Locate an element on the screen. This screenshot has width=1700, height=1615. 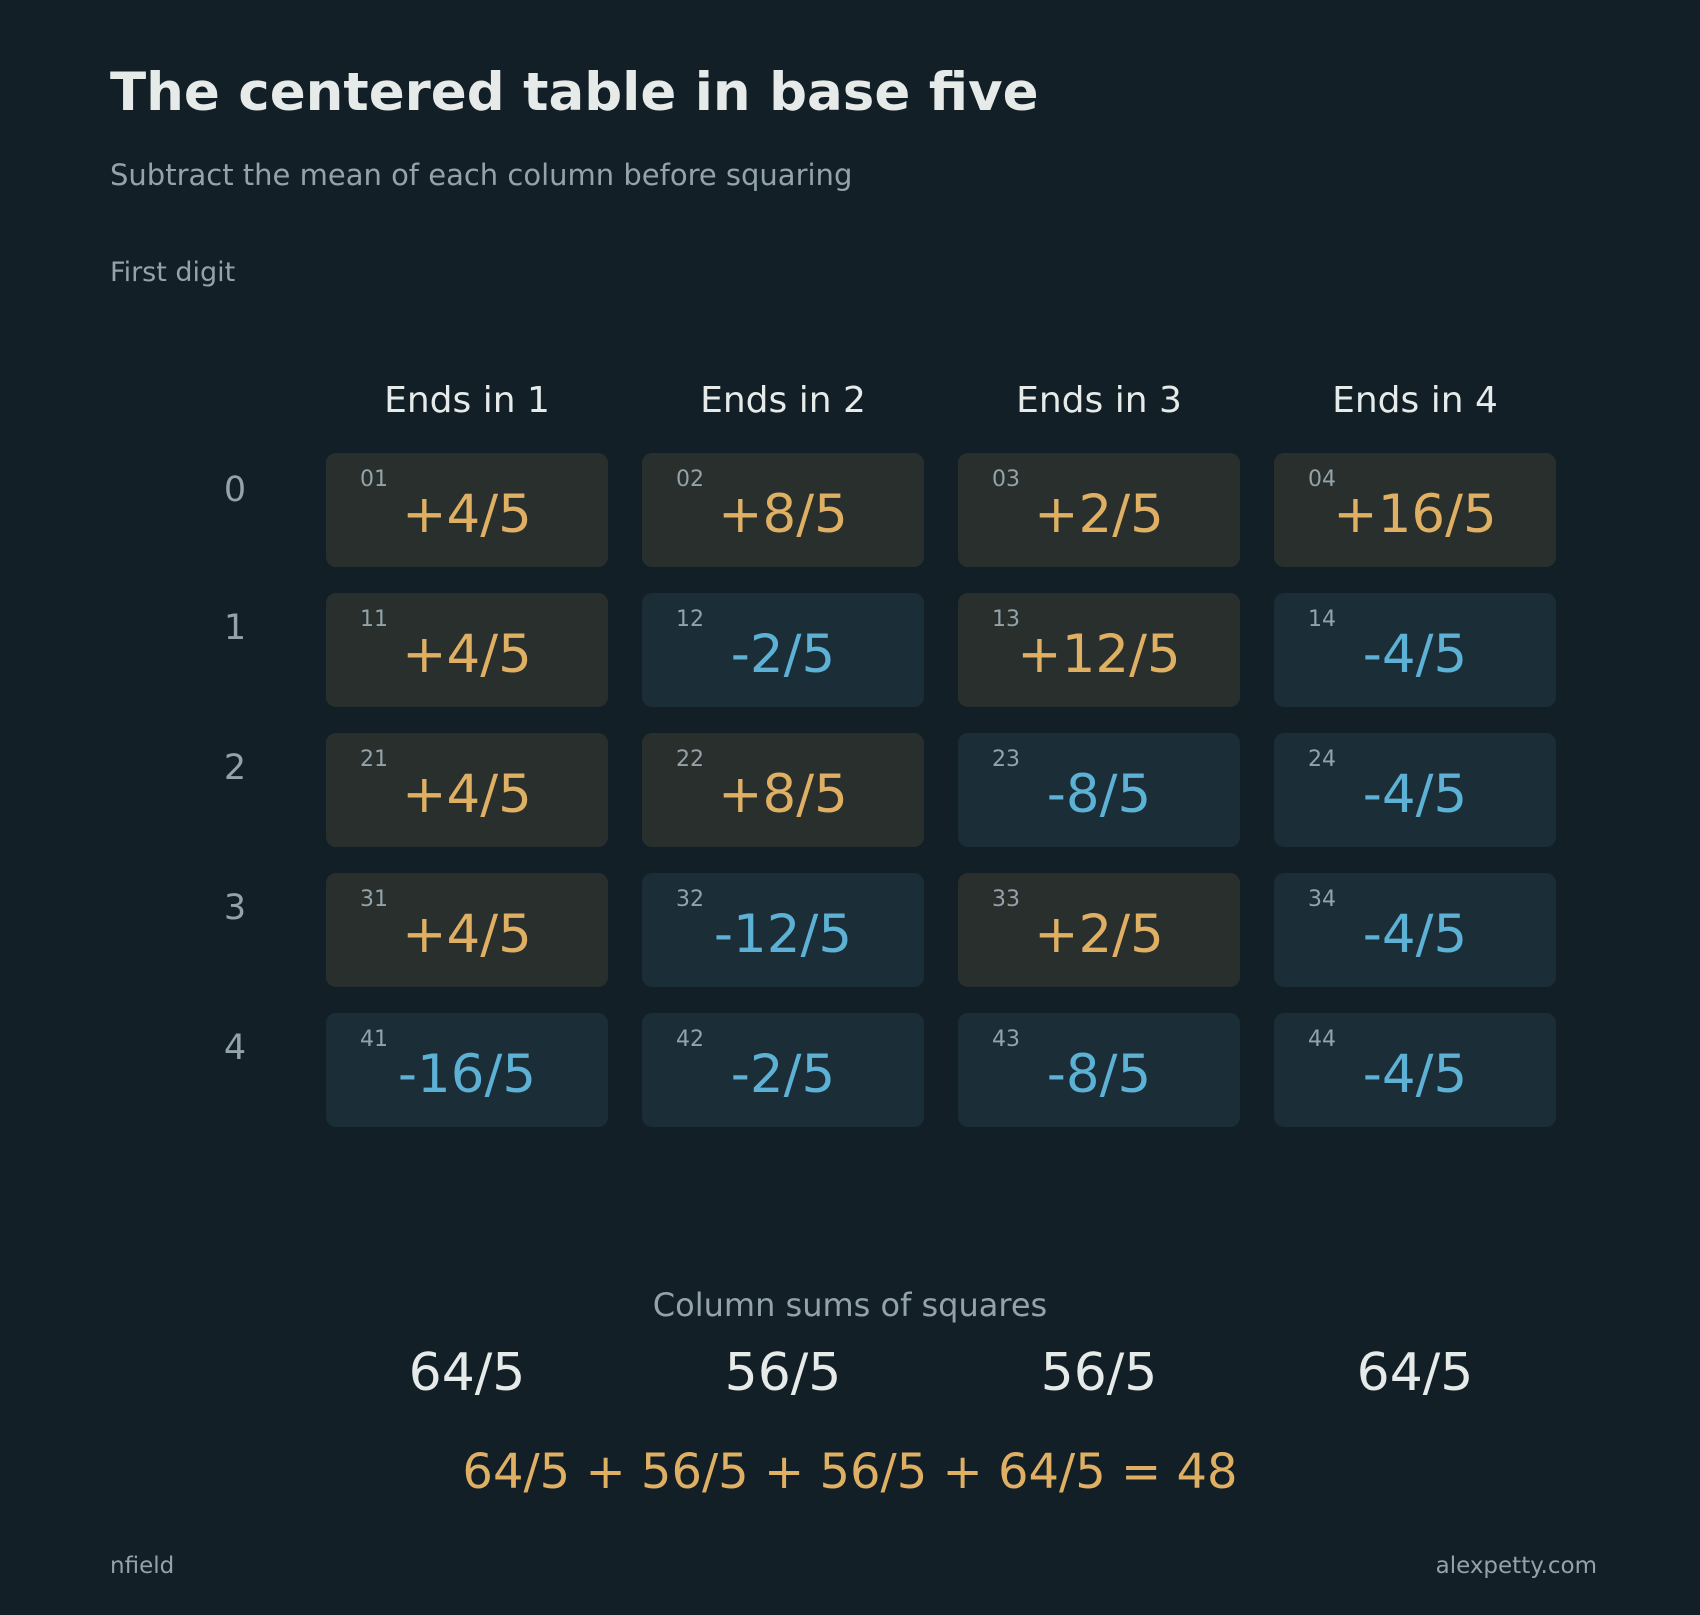
row-label: 0 is located at coordinates (235, 490).